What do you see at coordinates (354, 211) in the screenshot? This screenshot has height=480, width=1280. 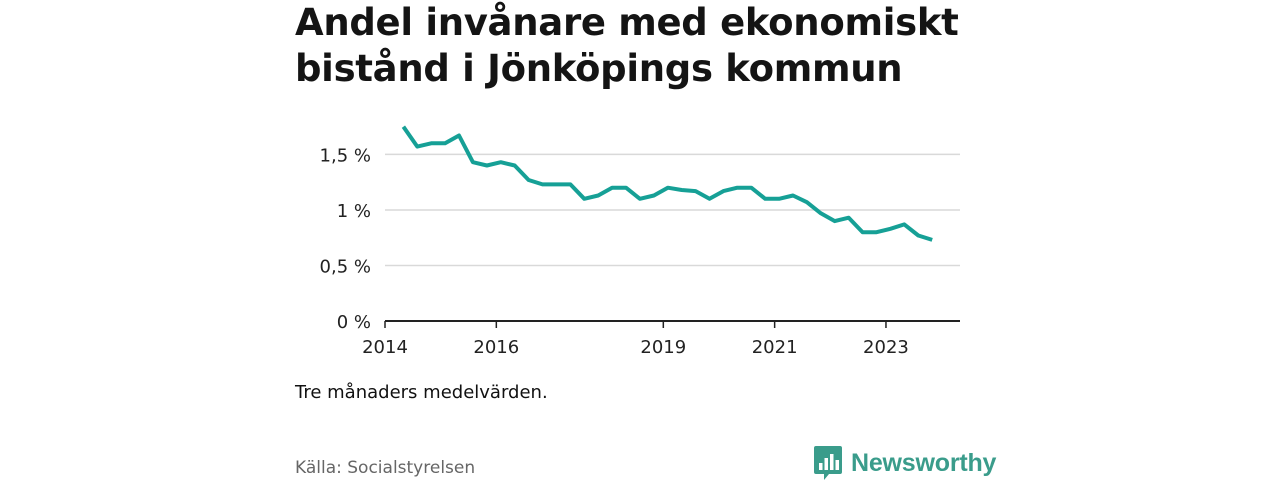 I see `y-tick-label: 1 %` at bounding box center [354, 211].